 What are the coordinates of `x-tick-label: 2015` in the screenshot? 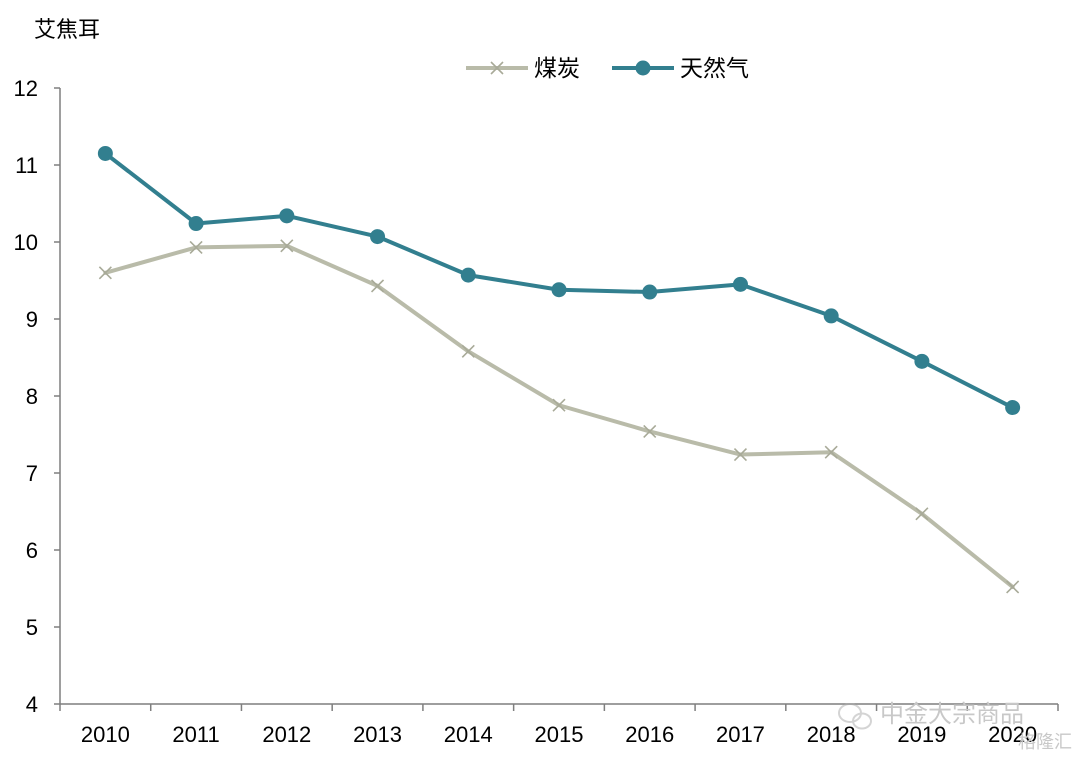 It's located at (559, 734).